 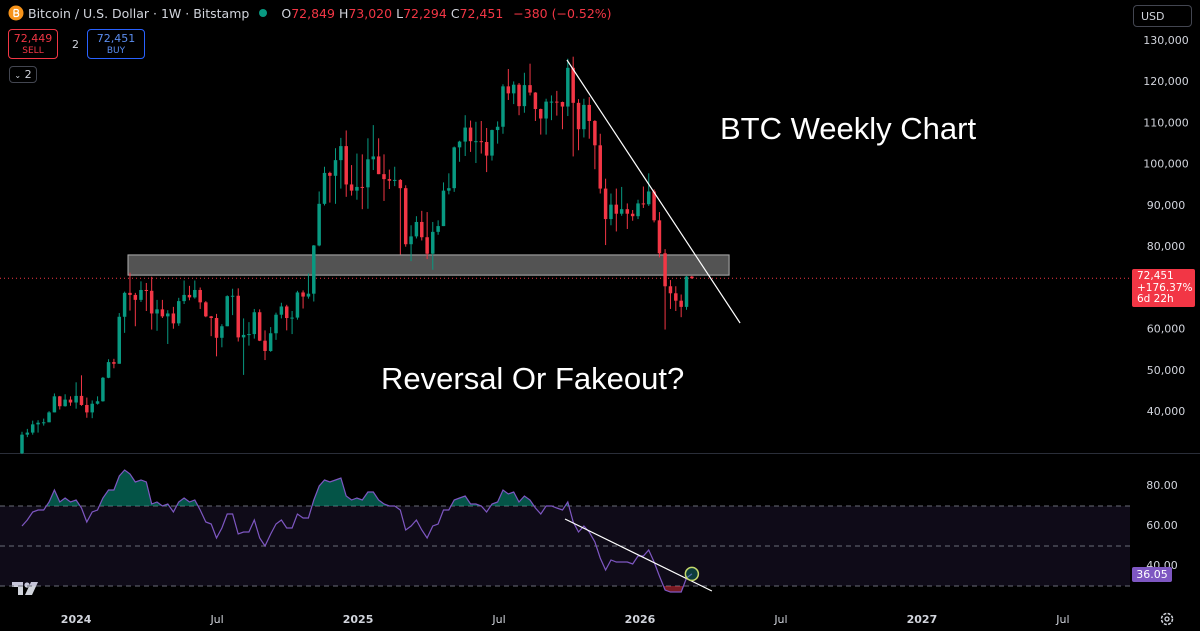 What do you see at coordinates (33, 51) in the screenshot?
I see `sell-label: SELL` at bounding box center [33, 51].